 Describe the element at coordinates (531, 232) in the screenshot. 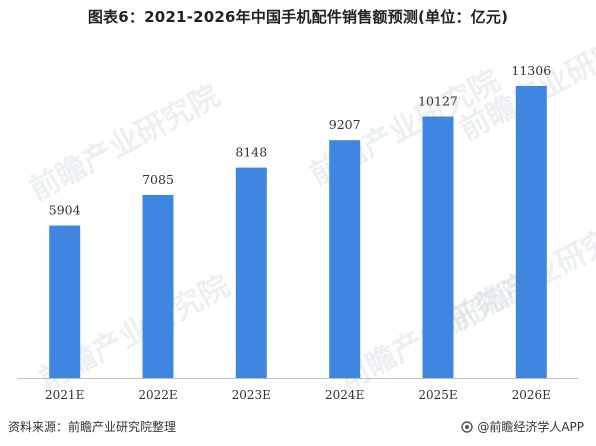

I see `bar-2026E` at that location.